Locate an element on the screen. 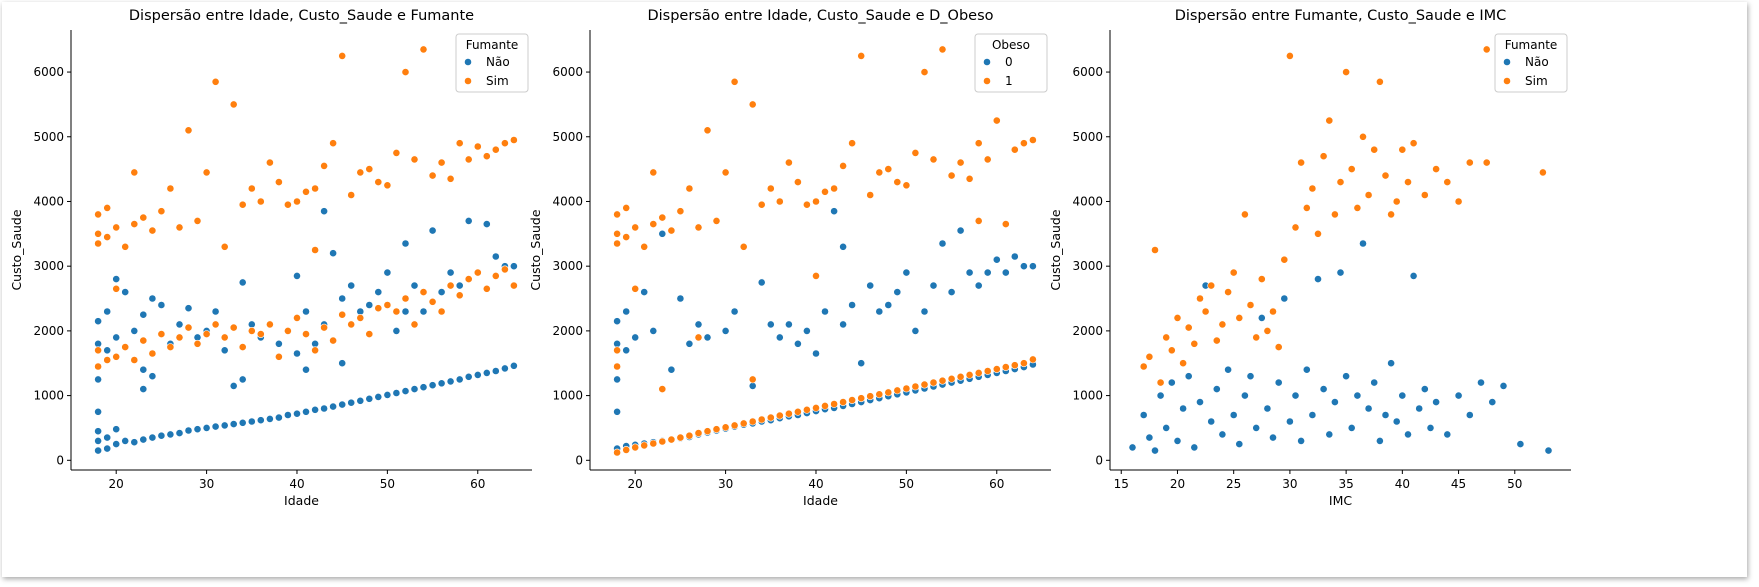  y-tick-label: 4000 is located at coordinates (567, 201).